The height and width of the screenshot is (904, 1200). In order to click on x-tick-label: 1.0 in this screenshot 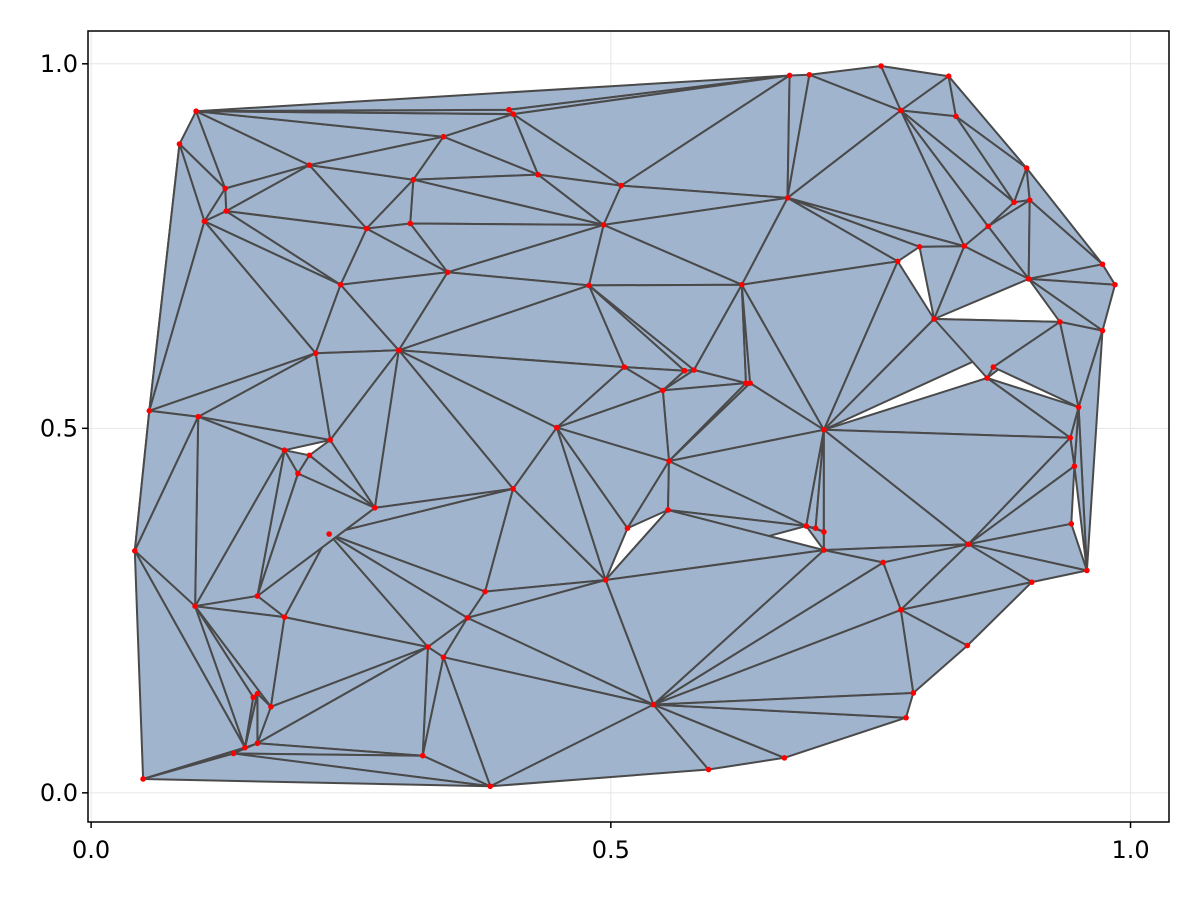, I will do `click(1130, 850)`.